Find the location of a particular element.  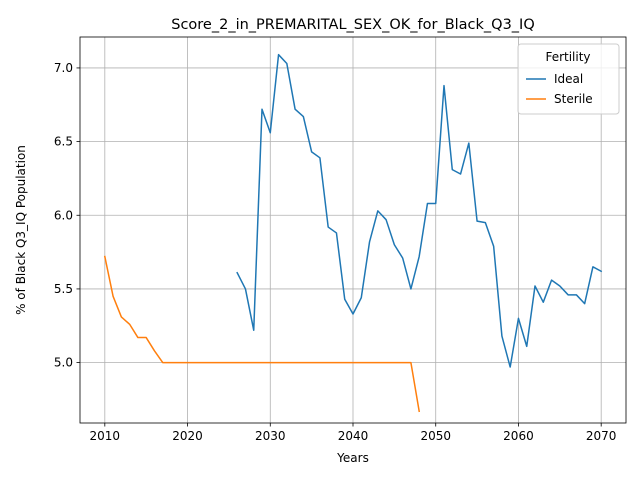

legend-box is located at coordinates (568, 79).